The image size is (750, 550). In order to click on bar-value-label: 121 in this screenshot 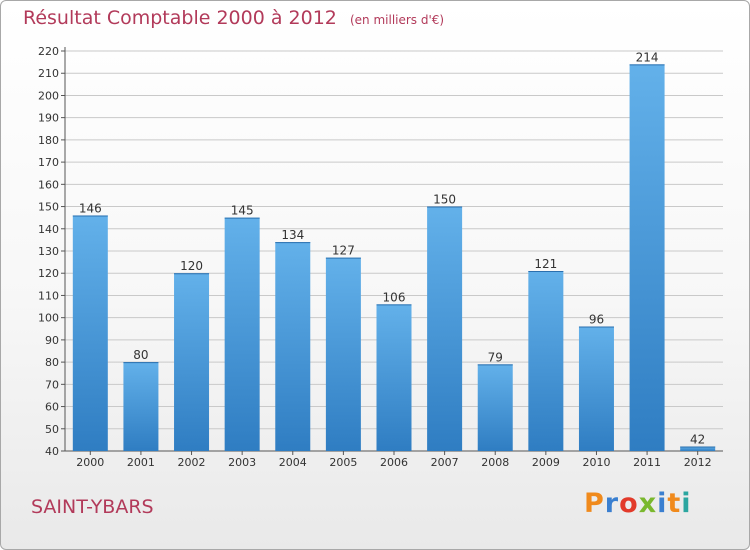, I will do `click(545, 264)`.